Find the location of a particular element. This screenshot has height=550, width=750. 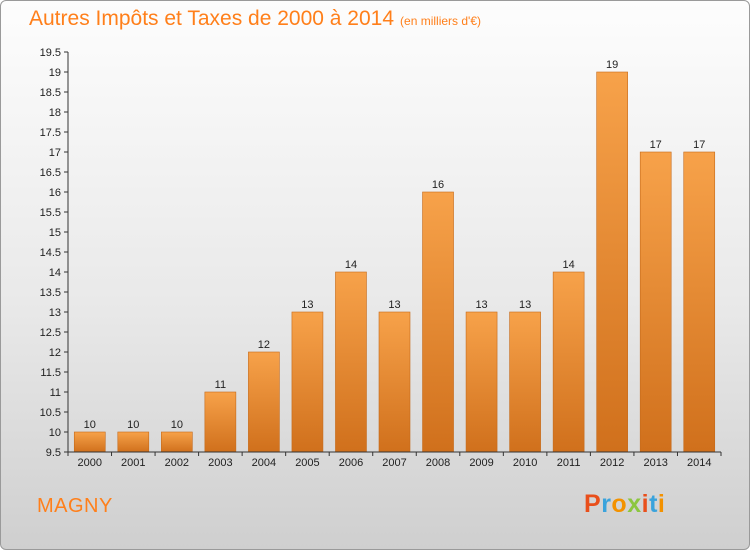

bar-2000 is located at coordinates (89, 442).